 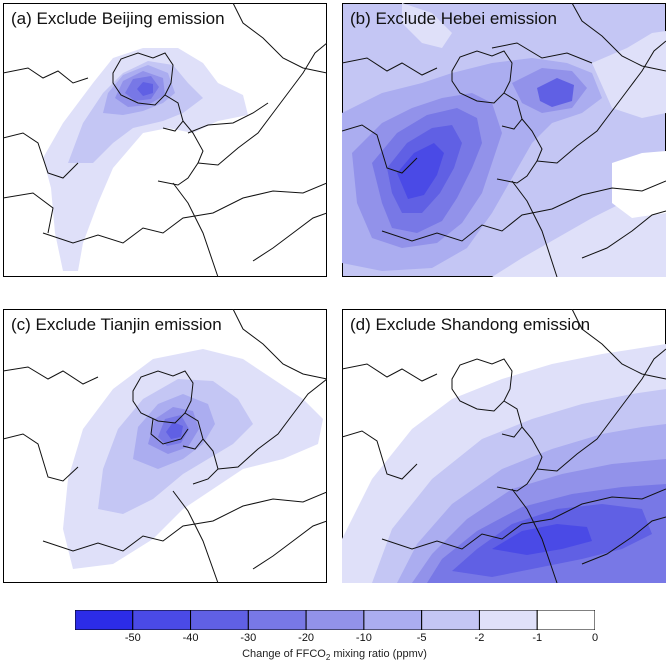 What do you see at coordinates (118, 18) in the screenshot?
I see `panel-title: (a) Exclude Beijing emission` at bounding box center [118, 18].